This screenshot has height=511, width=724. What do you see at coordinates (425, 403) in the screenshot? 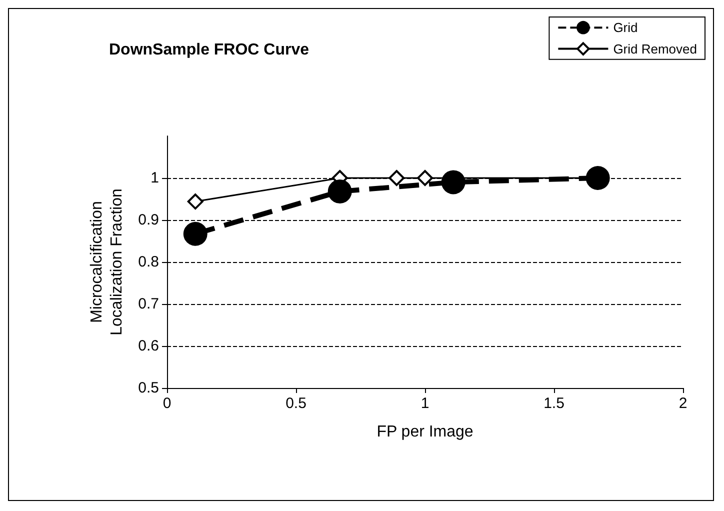
I see `x-tick-label: 1` at bounding box center [425, 403].